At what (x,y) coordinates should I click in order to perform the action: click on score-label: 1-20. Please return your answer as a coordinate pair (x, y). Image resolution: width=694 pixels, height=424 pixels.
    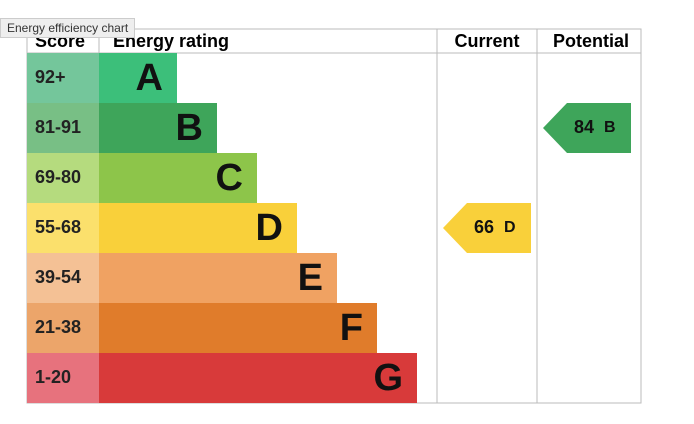
    Looking at the image, I should click on (53, 377).